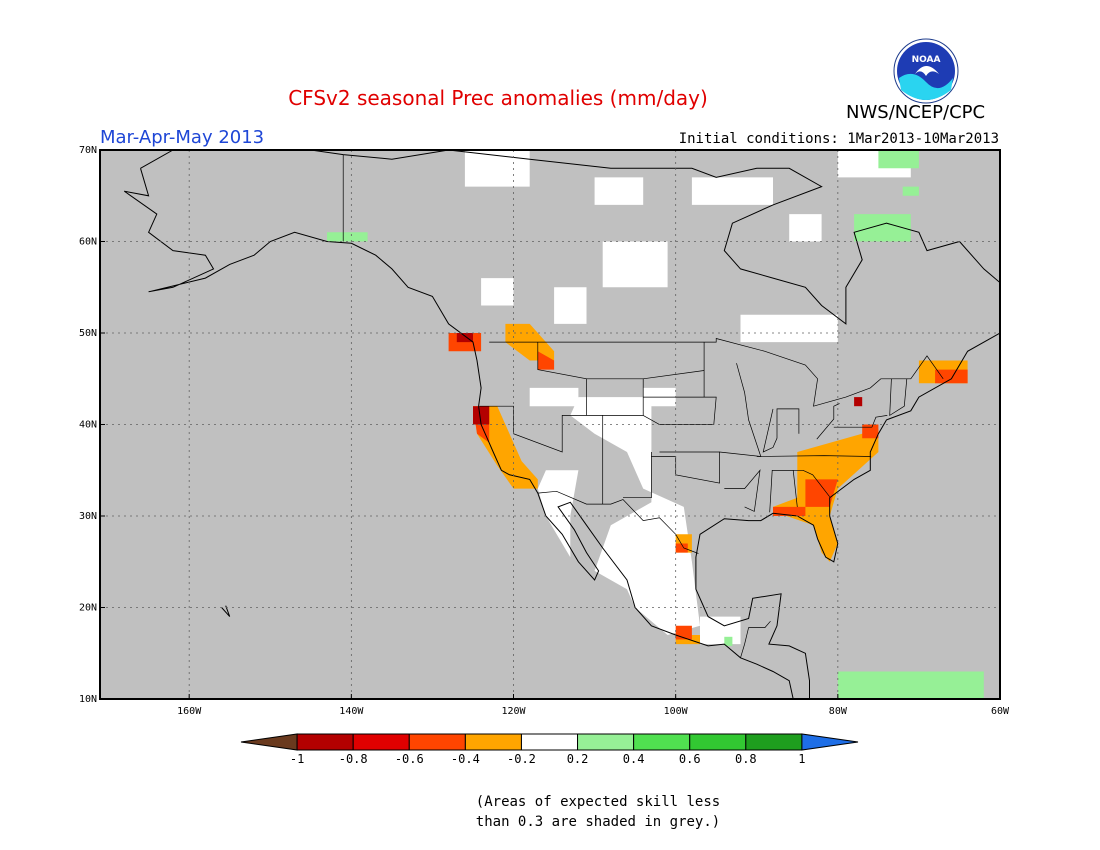  What do you see at coordinates (351, 711) in the screenshot?
I see `lon-label: 140W` at bounding box center [351, 711].